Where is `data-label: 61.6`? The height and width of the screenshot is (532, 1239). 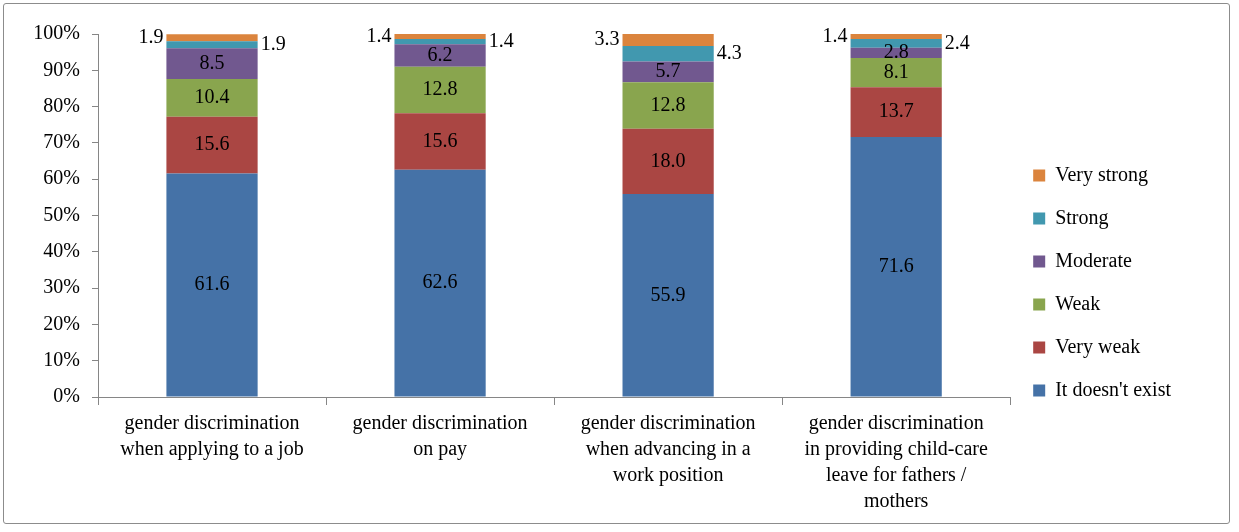
data-label: 61.6 is located at coordinates (212, 283).